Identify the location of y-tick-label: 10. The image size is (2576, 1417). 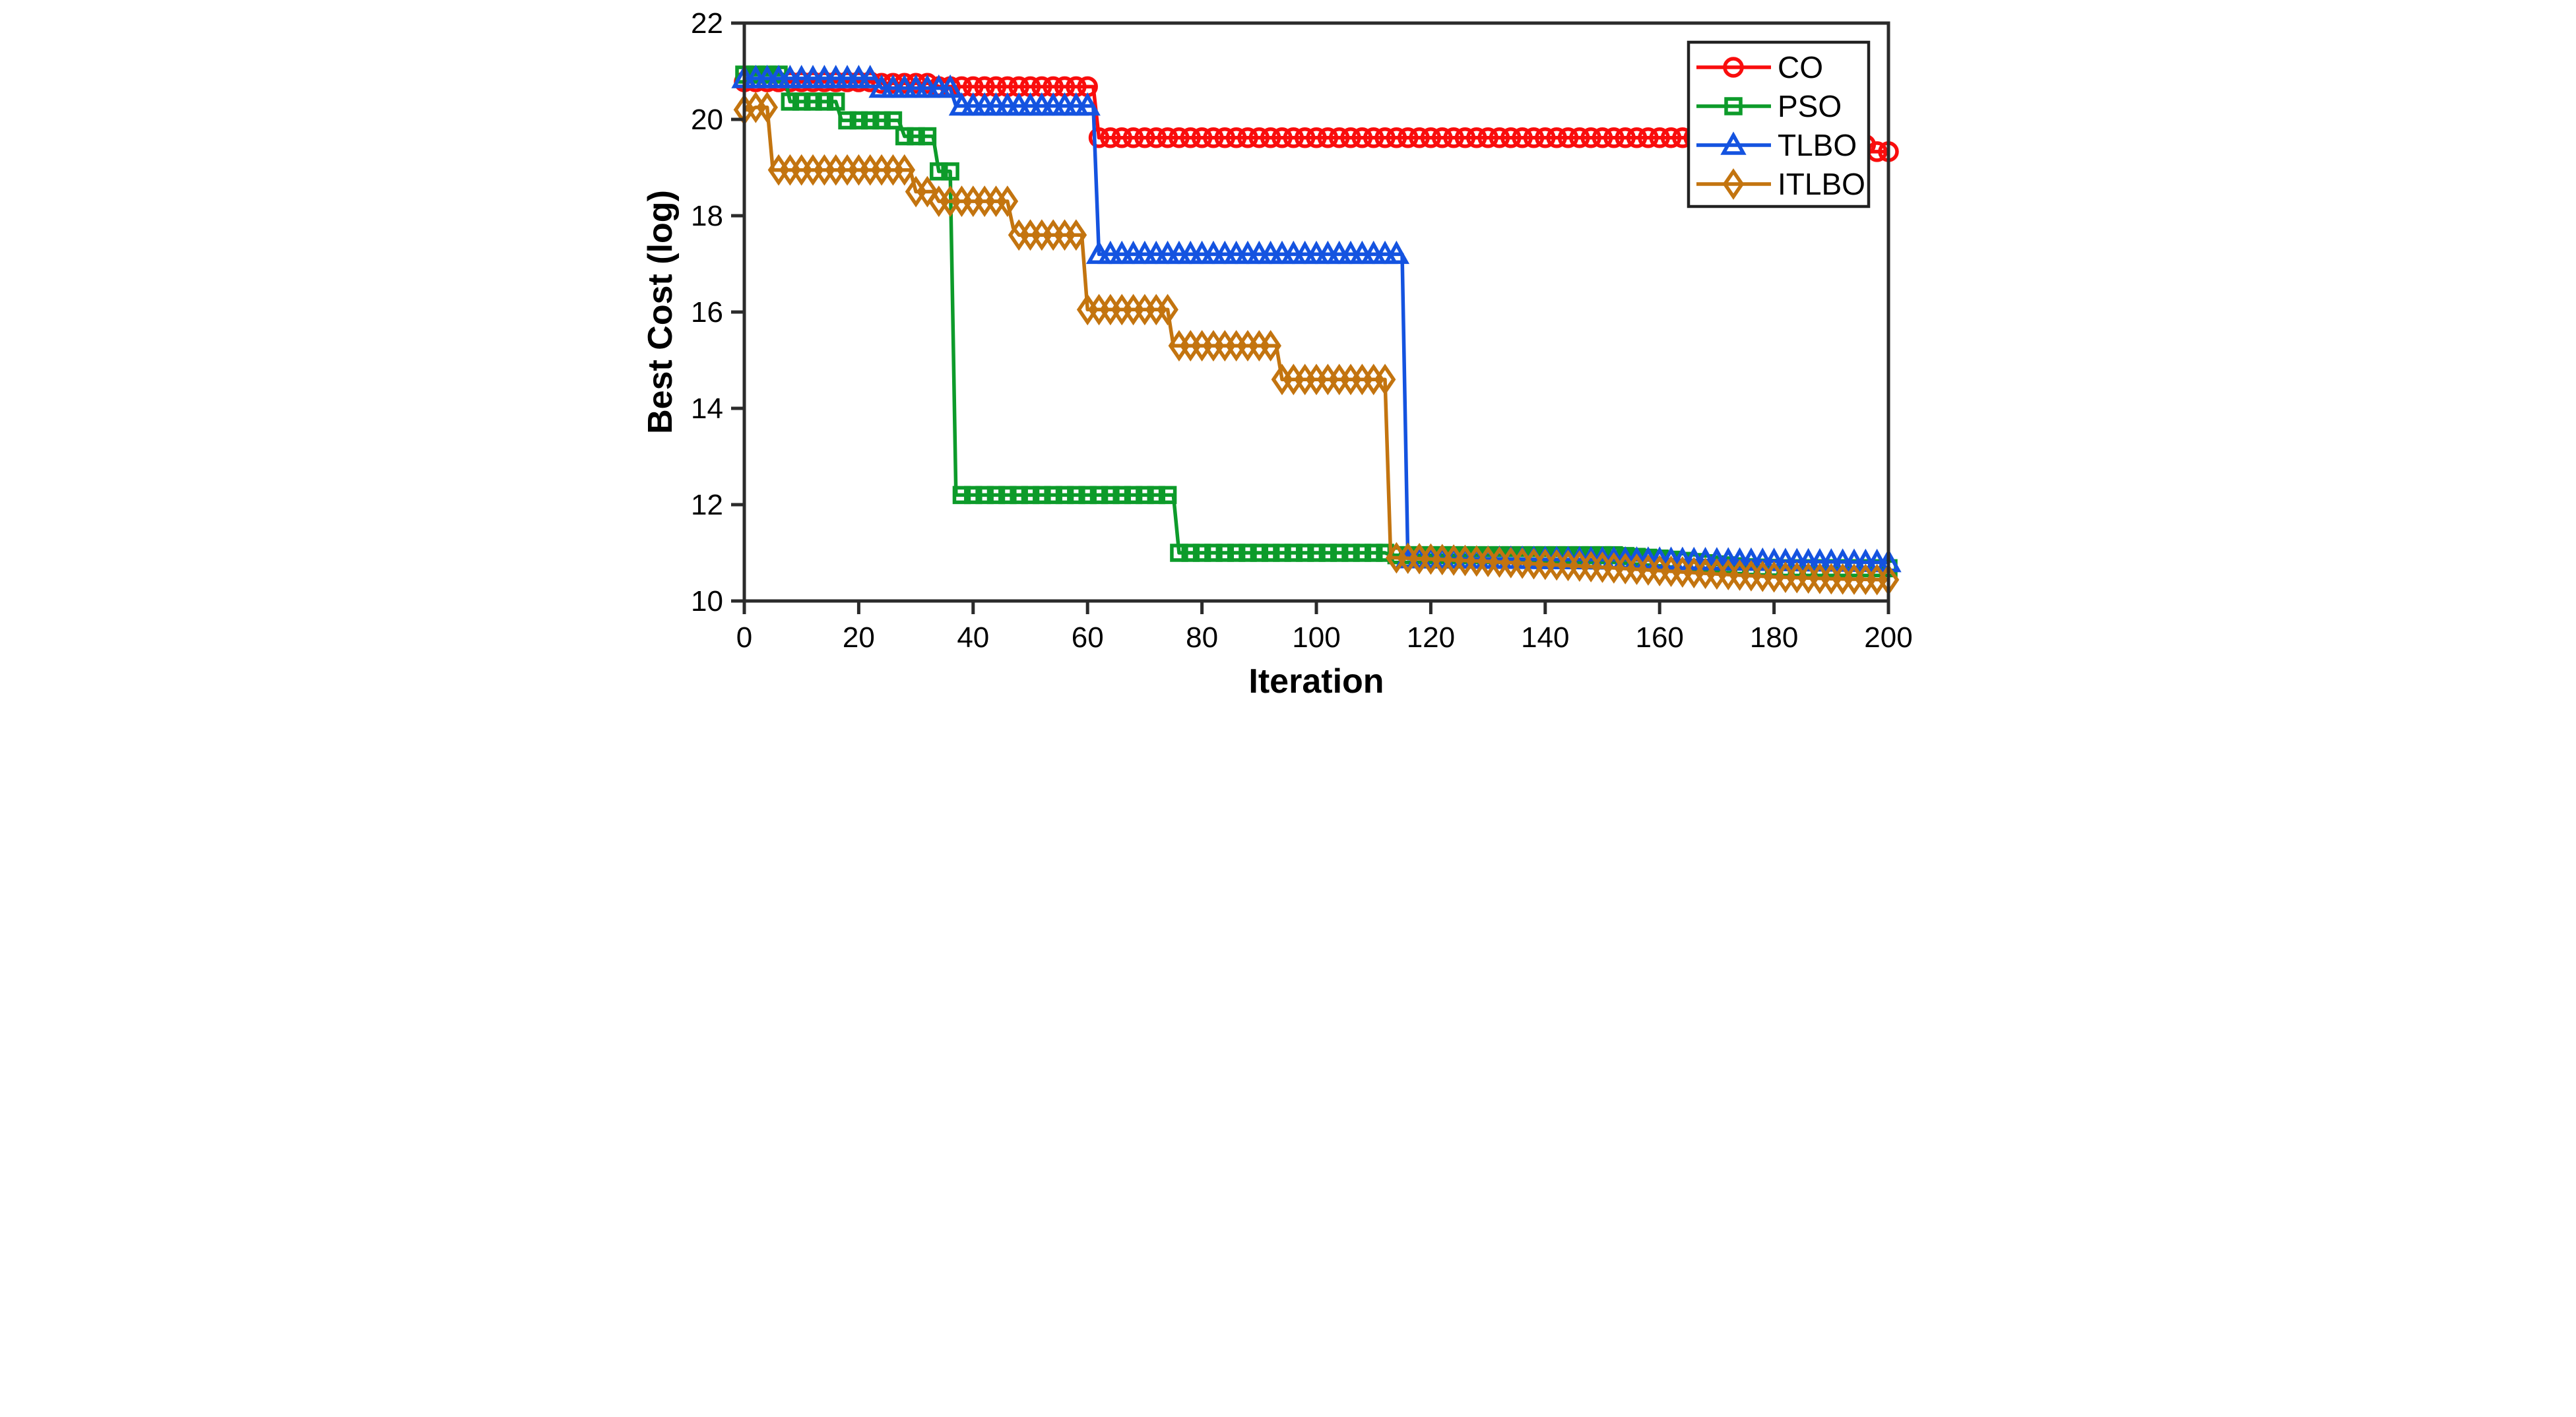
(707, 601).